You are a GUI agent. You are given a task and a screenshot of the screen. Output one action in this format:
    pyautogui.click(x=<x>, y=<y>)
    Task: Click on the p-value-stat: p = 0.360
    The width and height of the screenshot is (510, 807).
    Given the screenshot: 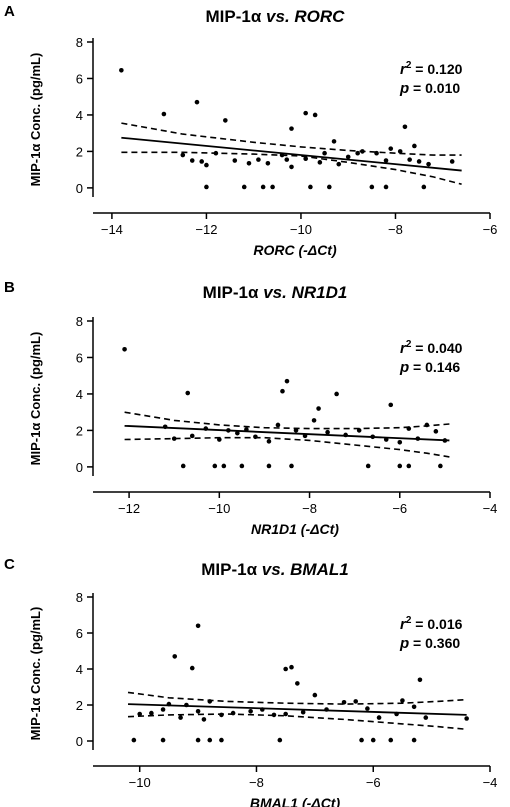 What is the action you would take?
    pyautogui.click(x=429, y=643)
    